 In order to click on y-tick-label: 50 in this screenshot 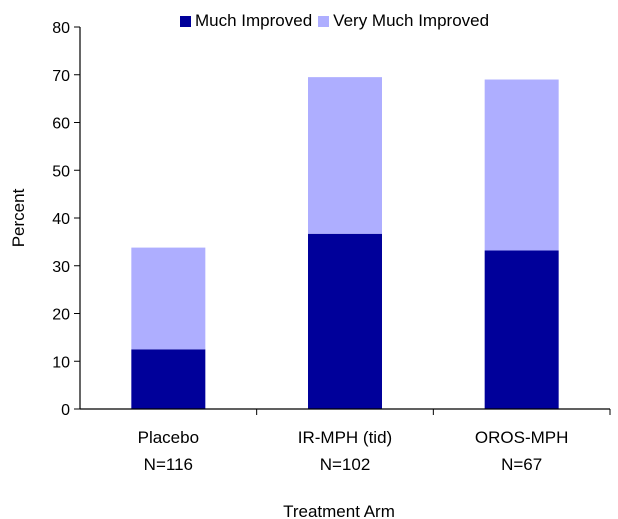, I will do `click(61, 171)`.